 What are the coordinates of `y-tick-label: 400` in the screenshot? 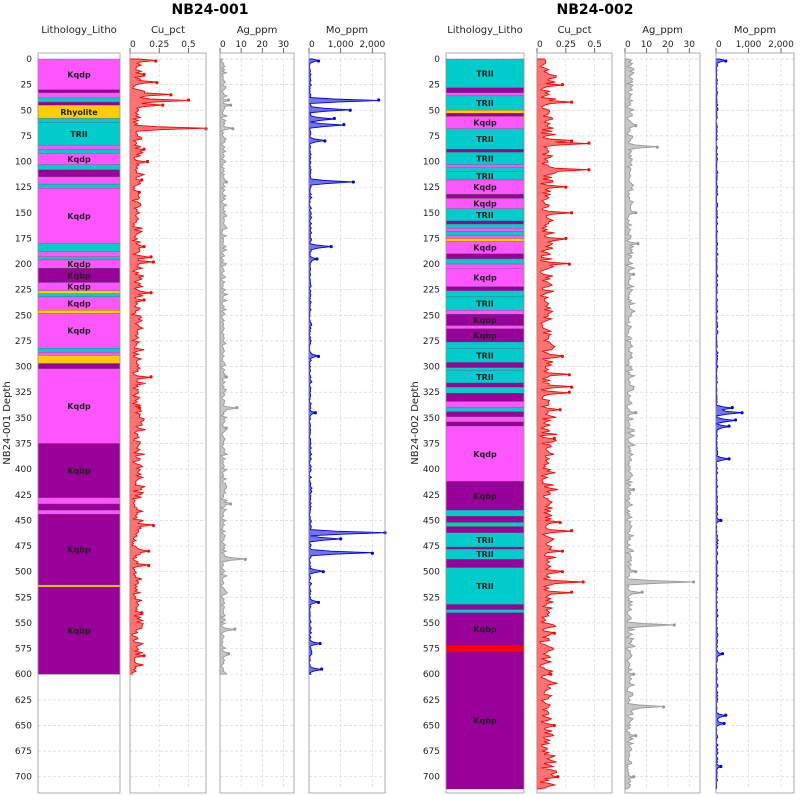 It's located at (23, 470).